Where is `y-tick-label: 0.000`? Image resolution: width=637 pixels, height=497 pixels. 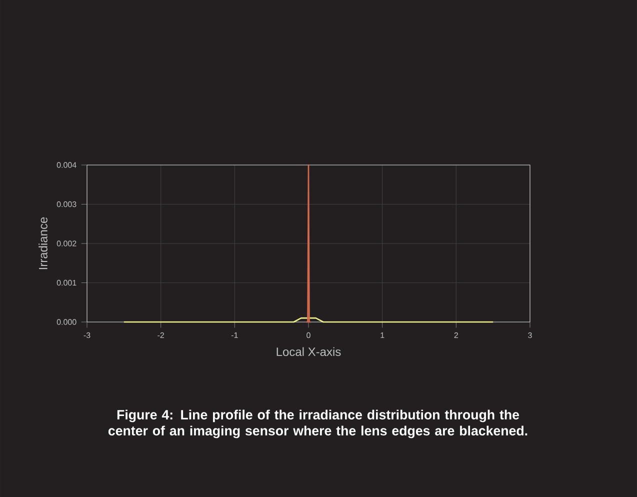 y-tick-label: 0.000 is located at coordinates (66, 322).